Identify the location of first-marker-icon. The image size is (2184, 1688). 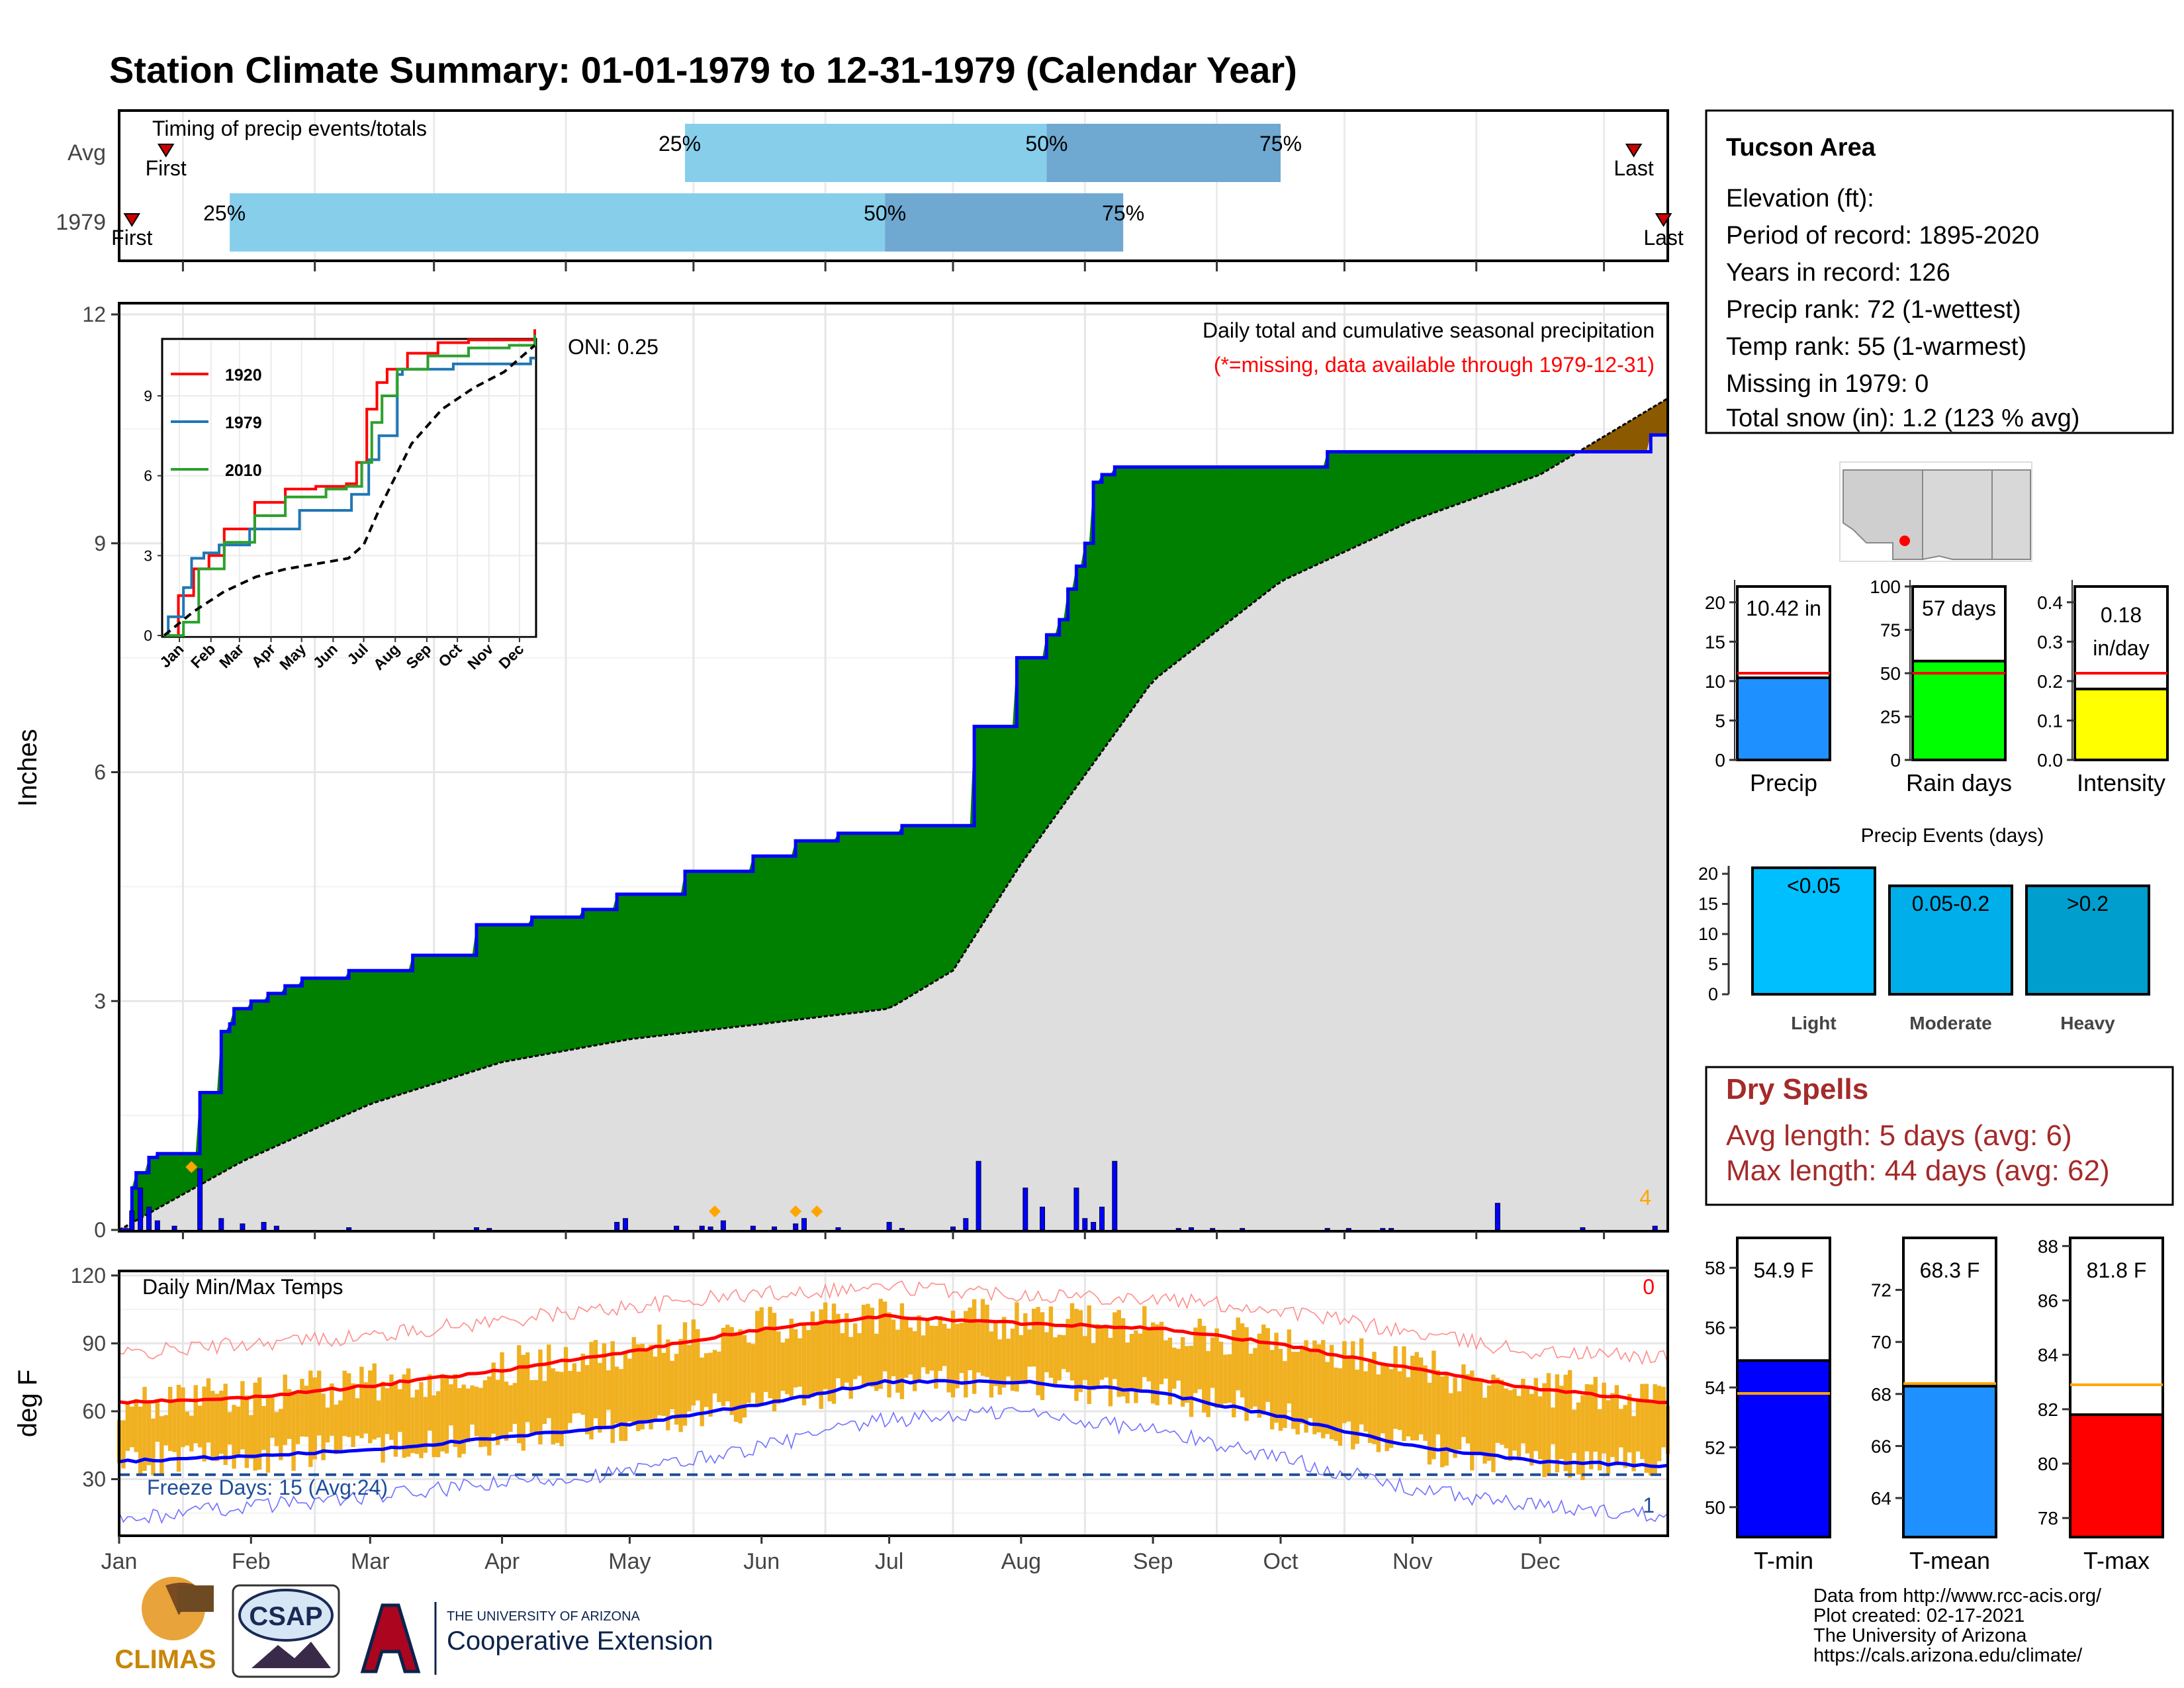
(132, 220).